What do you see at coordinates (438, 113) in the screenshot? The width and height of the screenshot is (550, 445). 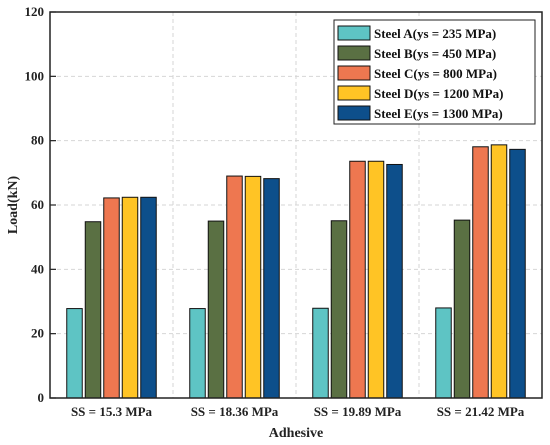 I see `legend-label-5: Steel E(ys = 1300 MPa)` at bounding box center [438, 113].